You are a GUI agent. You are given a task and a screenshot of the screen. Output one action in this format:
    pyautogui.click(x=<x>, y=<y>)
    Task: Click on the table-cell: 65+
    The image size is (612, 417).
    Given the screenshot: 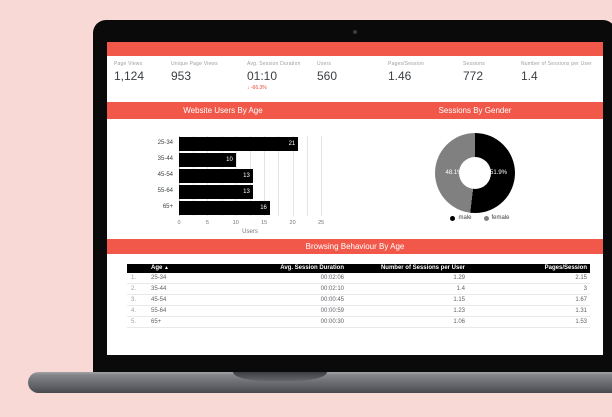 What is the action you would take?
    pyautogui.click(x=156, y=322)
    